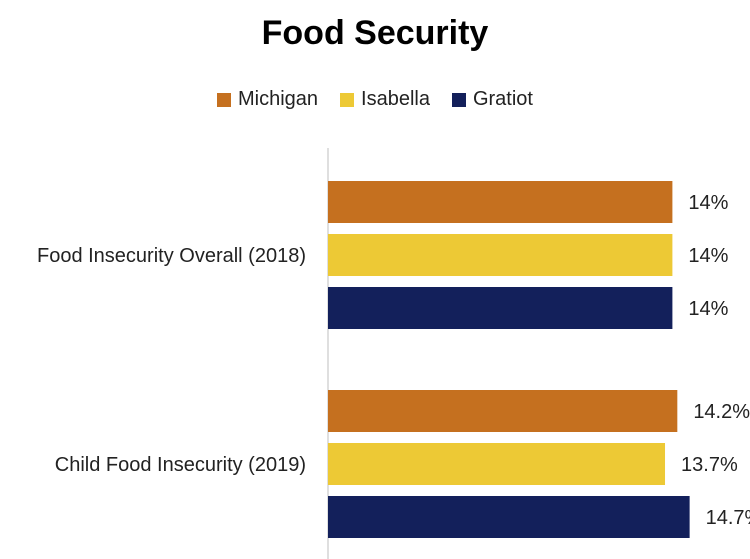 The width and height of the screenshot is (750, 559). What do you see at coordinates (728, 518) in the screenshot?
I see `data-label: 14.7%` at bounding box center [728, 518].